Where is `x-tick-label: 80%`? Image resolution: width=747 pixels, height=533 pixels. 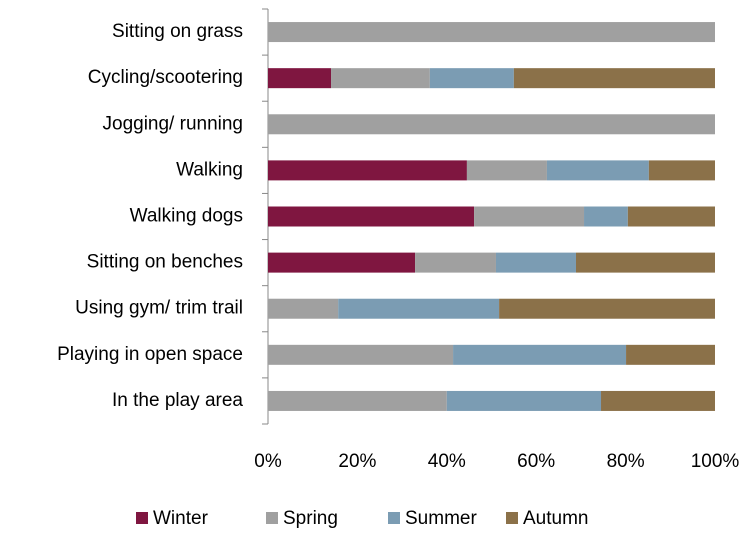
x-tick-label: 80% is located at coordinates (626, 461).